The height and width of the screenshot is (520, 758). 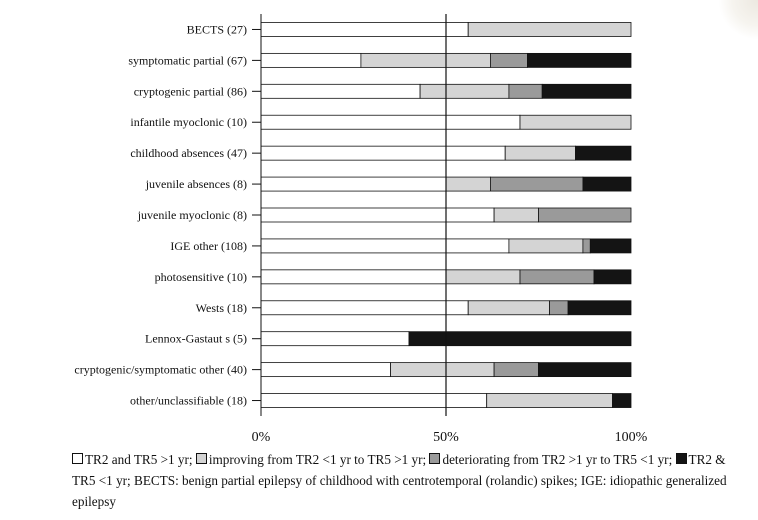 I want to click on tick-labels-group: 0% 50% 100%, so click(x=450, y=437).